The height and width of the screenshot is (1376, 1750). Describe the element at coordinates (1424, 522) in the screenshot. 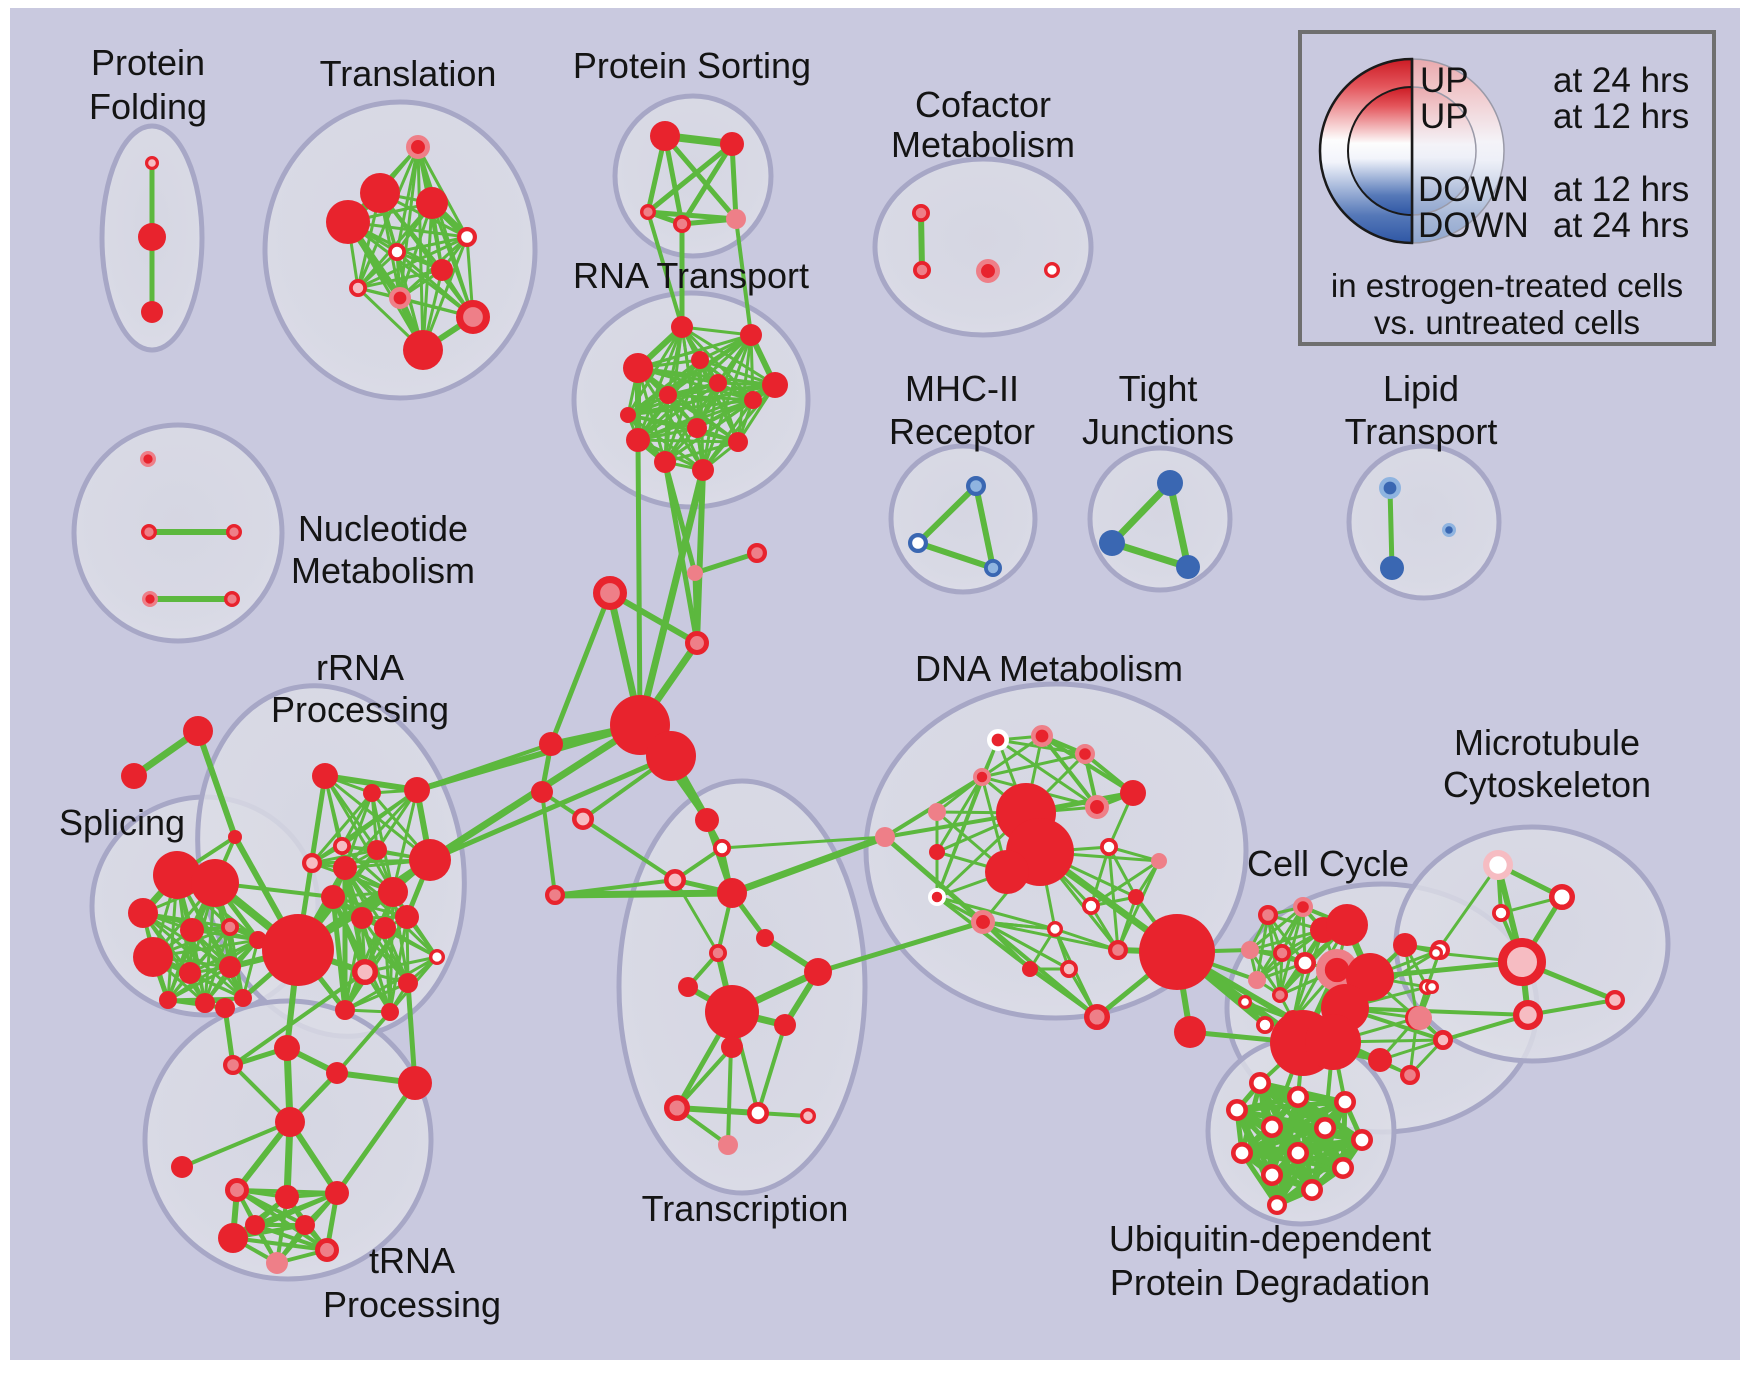

I see `cluster-bubble-lipid-transport` at that location.